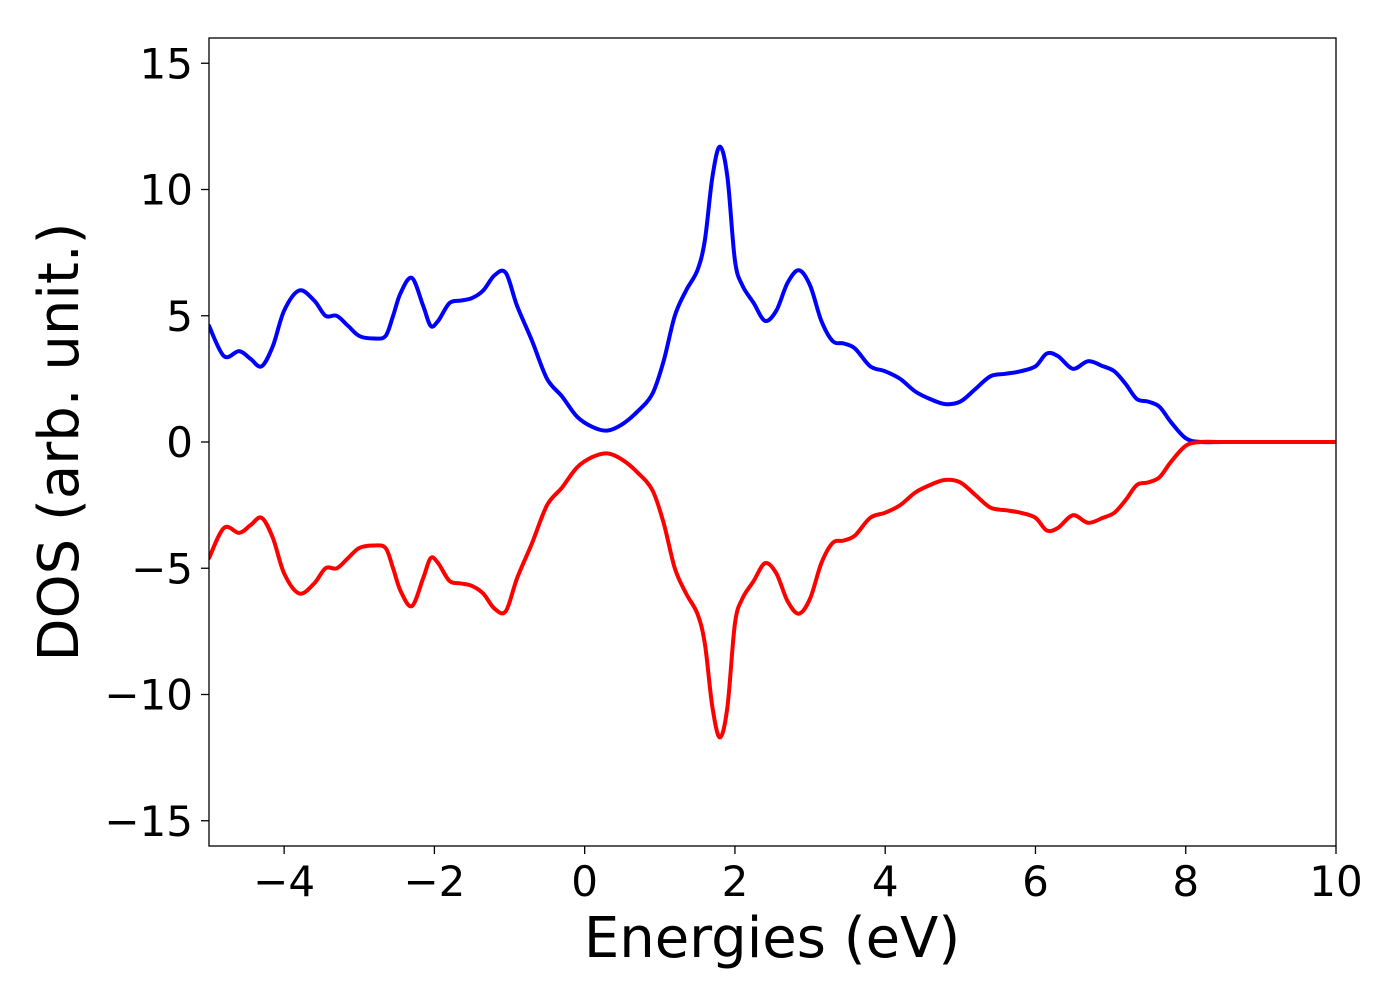  What do you see at coordinates (59, 441) in the screenshot?
I see `y-axis-label: DOS (arb. unit.)` at bounding box center [59, 441].